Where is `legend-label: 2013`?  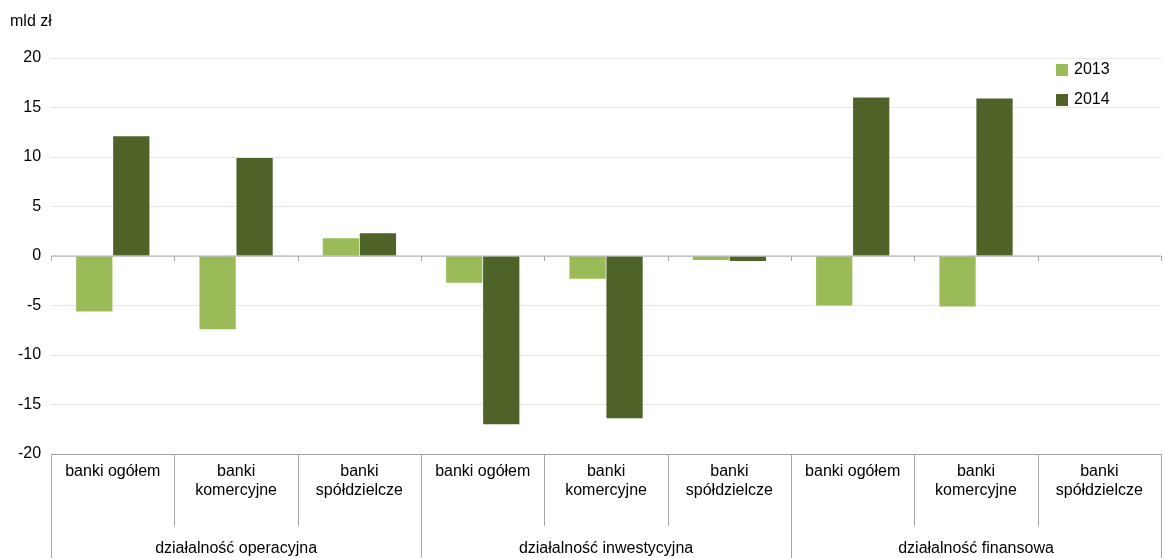 legend-label: 2013 is located at coordinates (1092, 69).